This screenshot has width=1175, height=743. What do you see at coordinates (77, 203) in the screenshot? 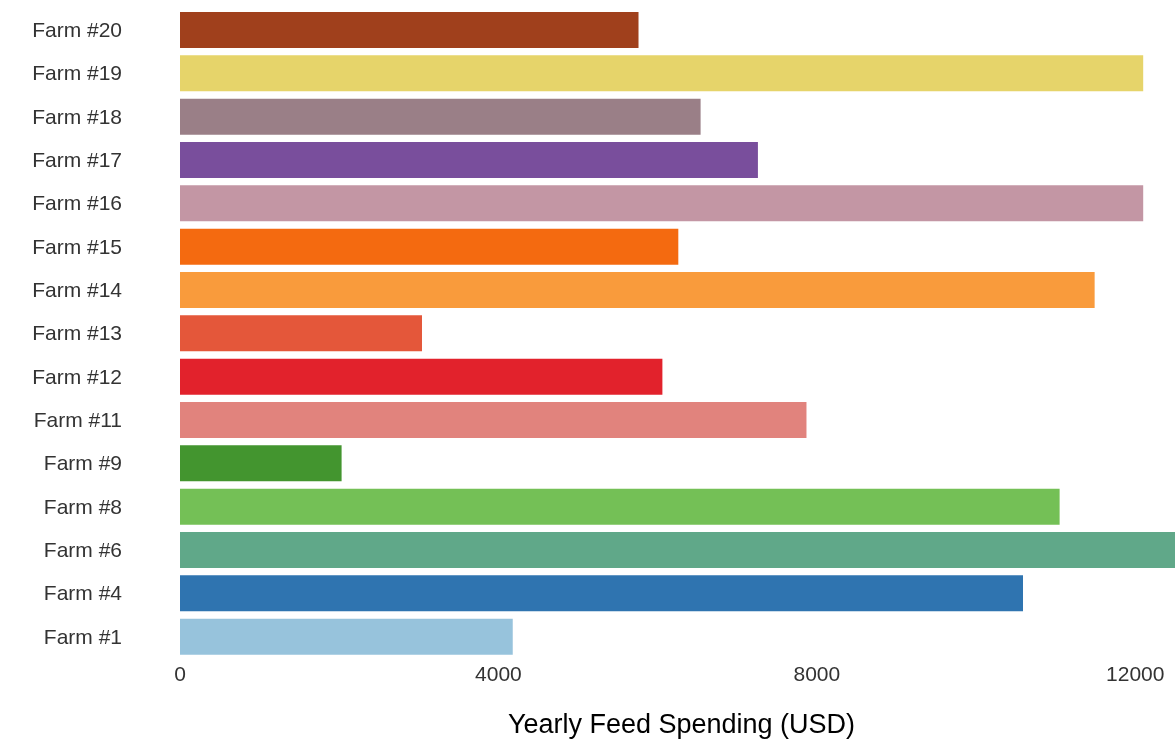
I see `y-tick-label: Farm #16` at bounding box center [77, 203].